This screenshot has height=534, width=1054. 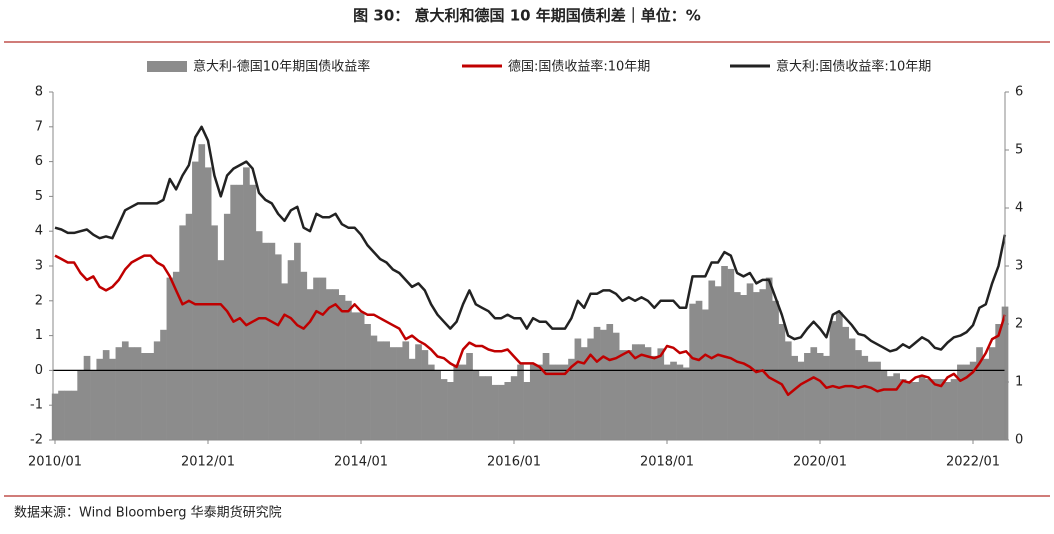 What do you see at coordinates (39, 231) in the screenshot?
I see `y-tick-label: 4` at bounding box center [39, 231].